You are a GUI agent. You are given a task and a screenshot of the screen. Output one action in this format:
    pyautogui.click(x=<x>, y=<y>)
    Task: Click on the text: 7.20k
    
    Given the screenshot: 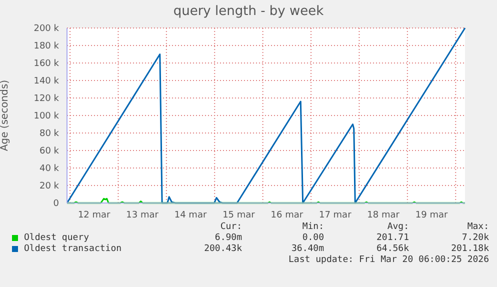 What is the action you would take?
    pyautogui.click(x=474, y=238)
    